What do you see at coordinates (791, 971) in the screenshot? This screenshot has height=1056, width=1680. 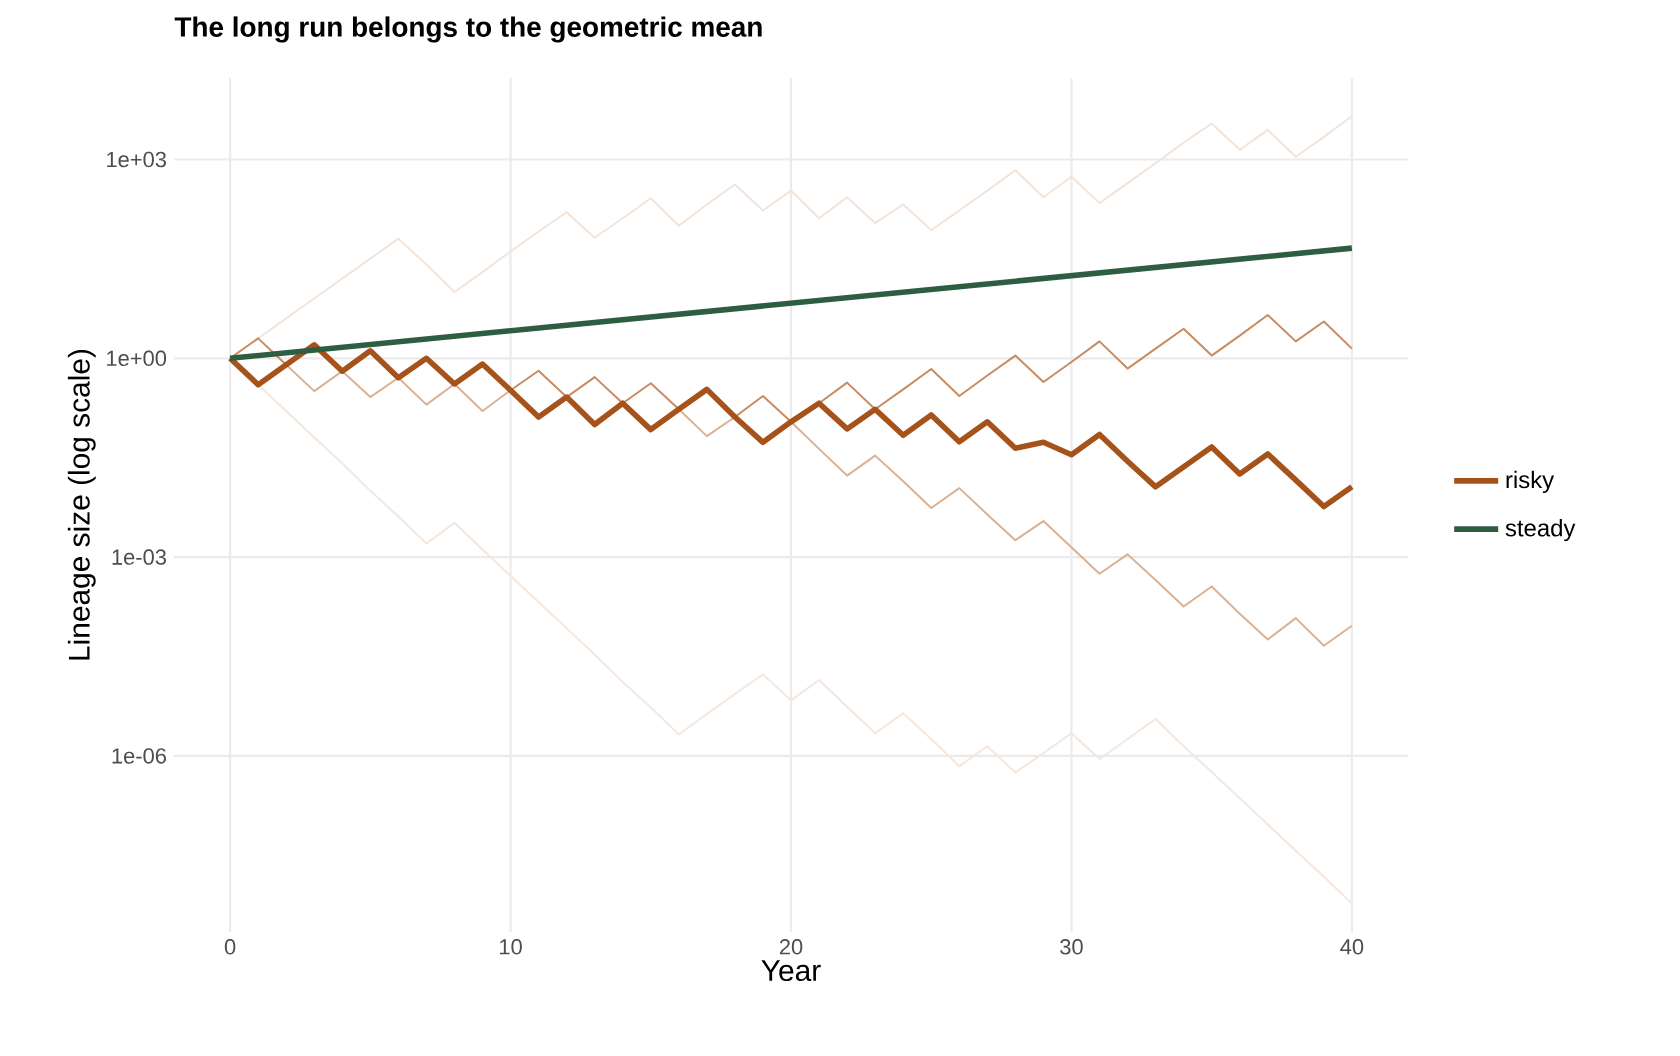 I see `x-axis-title: Year` at bounding box center [791, 971].